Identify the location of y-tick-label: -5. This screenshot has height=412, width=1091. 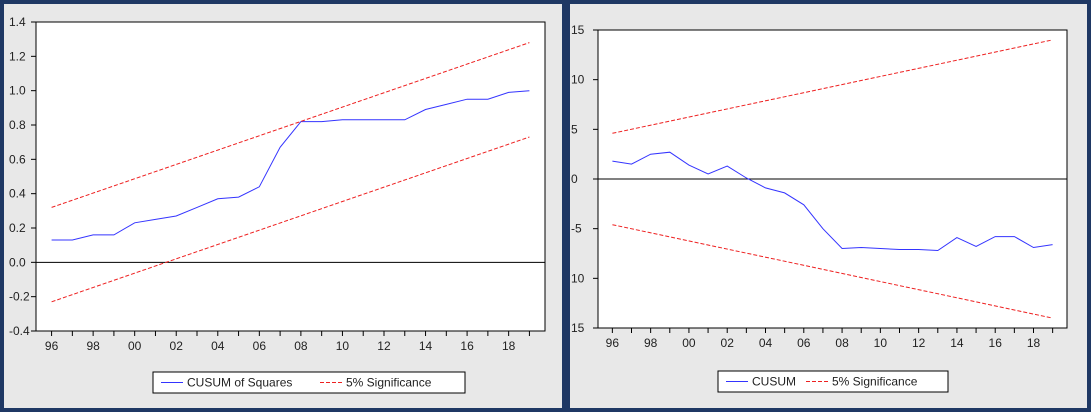
(576, 229).